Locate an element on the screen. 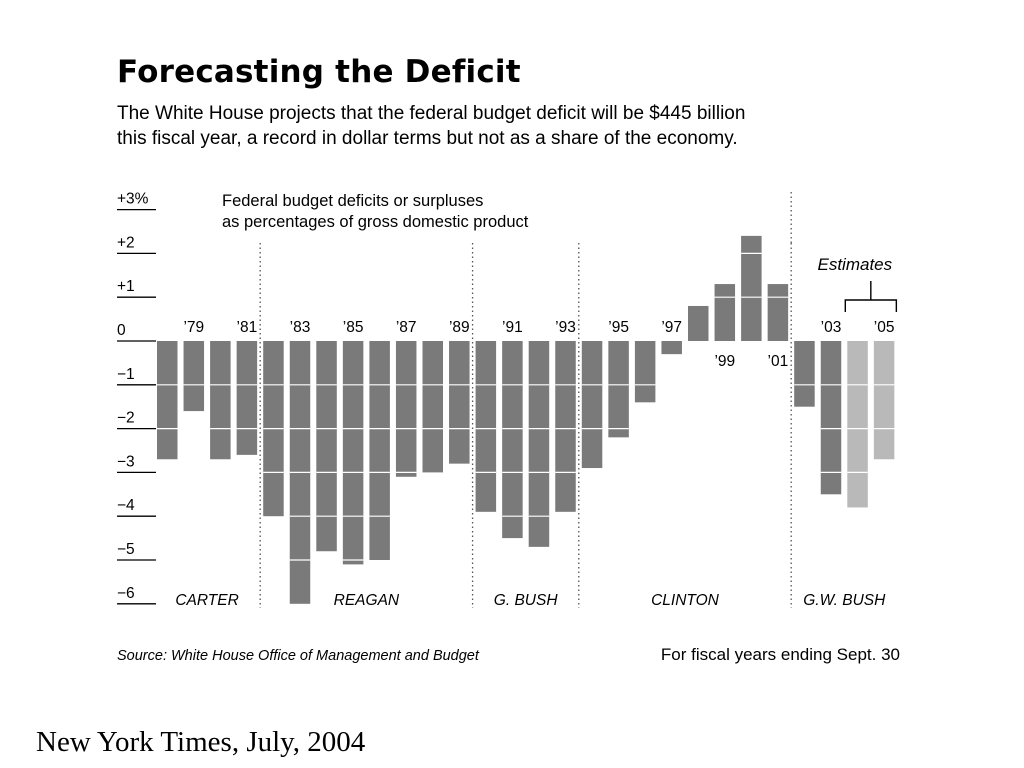 This screenshot has height=768, width=1024. x-tick-label: ’97 is located at coordinates (671, 327).